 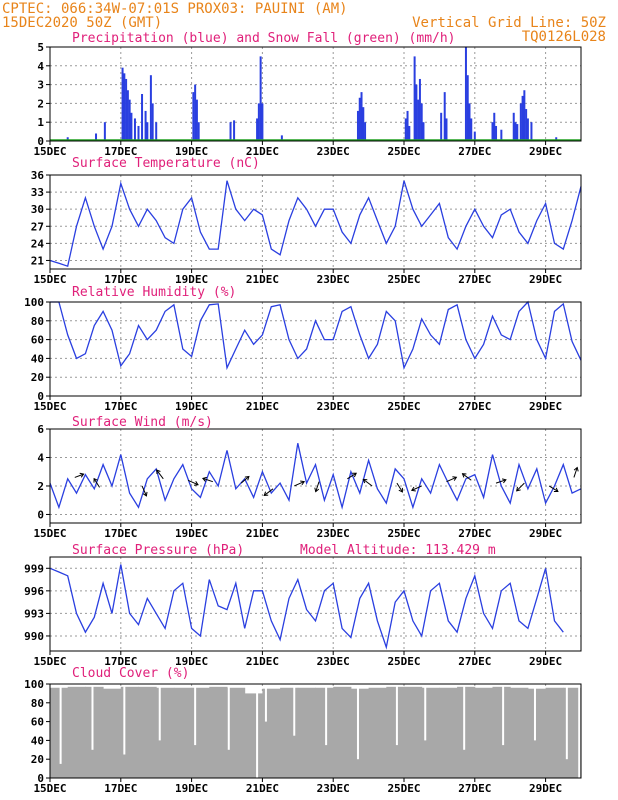 I want to click on humidity-xtick-label: 29DEC, so click(x=545, y=406).